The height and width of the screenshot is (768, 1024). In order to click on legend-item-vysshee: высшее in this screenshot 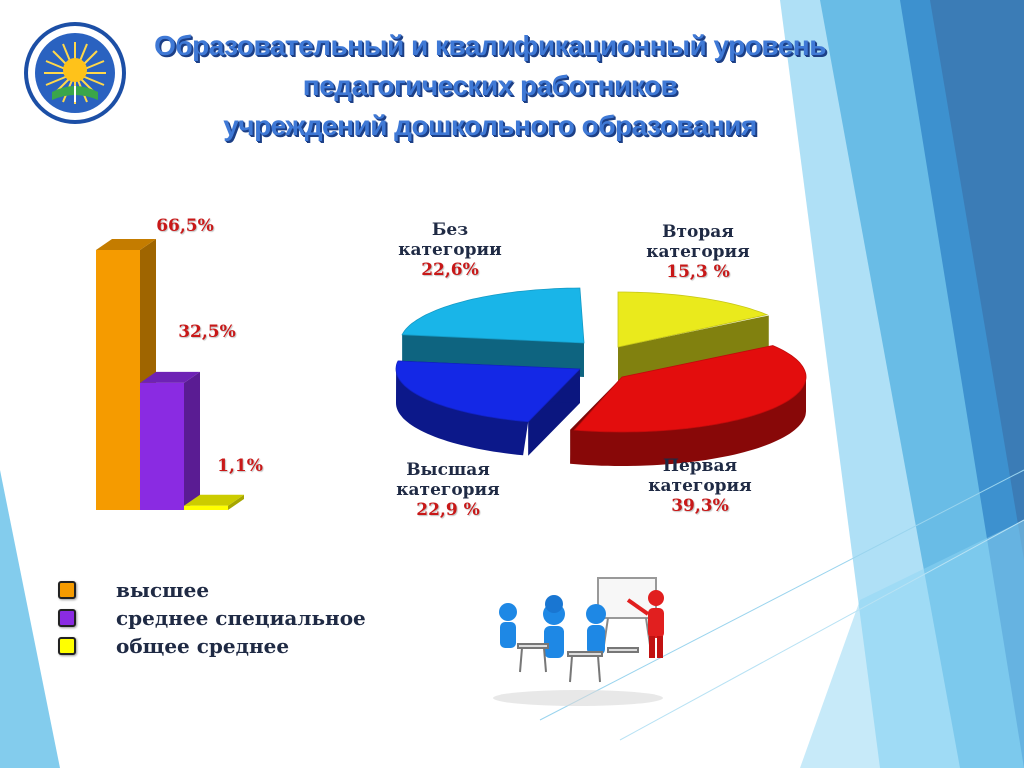, I will do `click(212, 590)`.